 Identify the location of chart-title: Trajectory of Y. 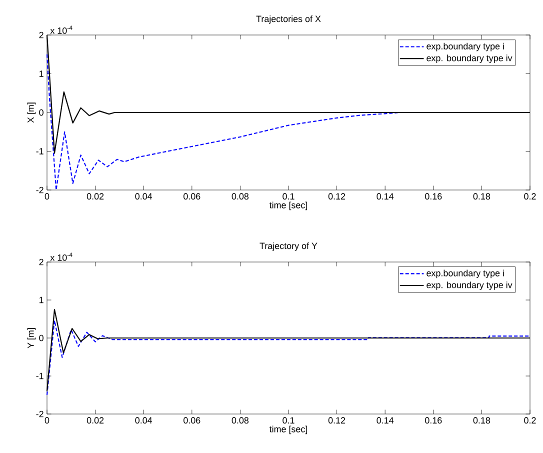
(289, 246).